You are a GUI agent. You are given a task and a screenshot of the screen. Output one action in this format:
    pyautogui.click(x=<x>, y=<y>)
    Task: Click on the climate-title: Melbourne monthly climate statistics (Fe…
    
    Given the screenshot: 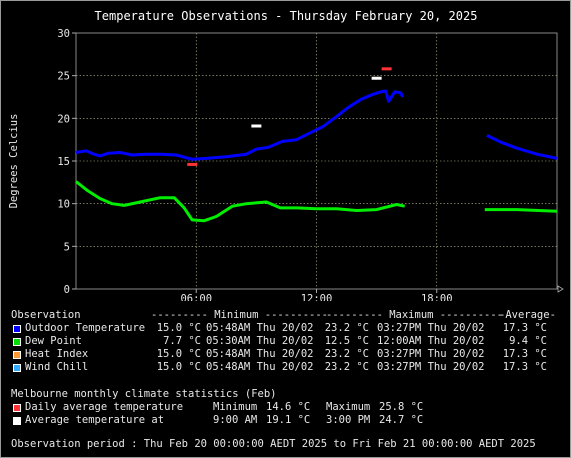 What is the action you would take?
    pyautogui.click(x=144, y=394)
    